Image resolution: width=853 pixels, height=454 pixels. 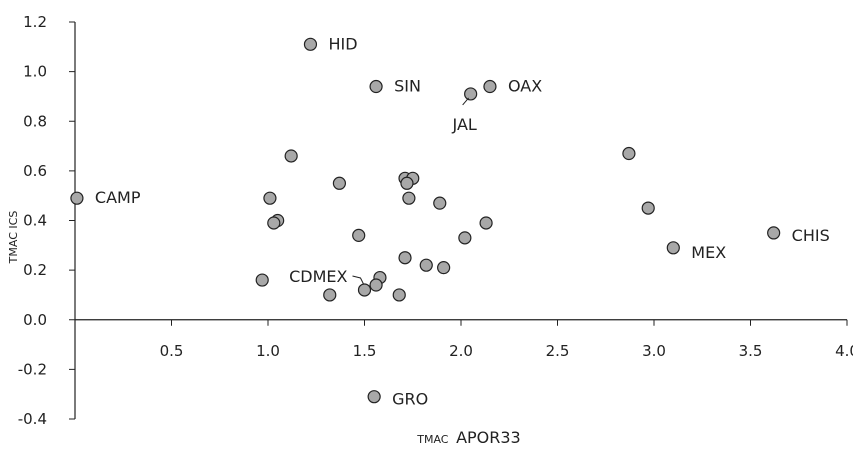 I want to click on x-tick-label: 3.5, so click(x=751, y=351).